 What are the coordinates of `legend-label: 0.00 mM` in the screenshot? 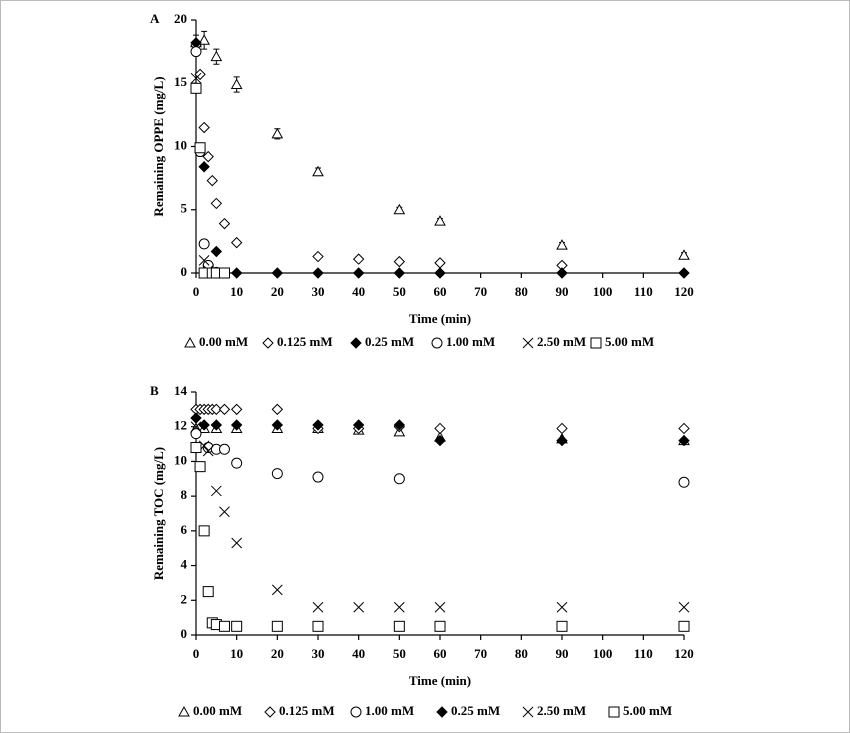 It's located at (223, 341).